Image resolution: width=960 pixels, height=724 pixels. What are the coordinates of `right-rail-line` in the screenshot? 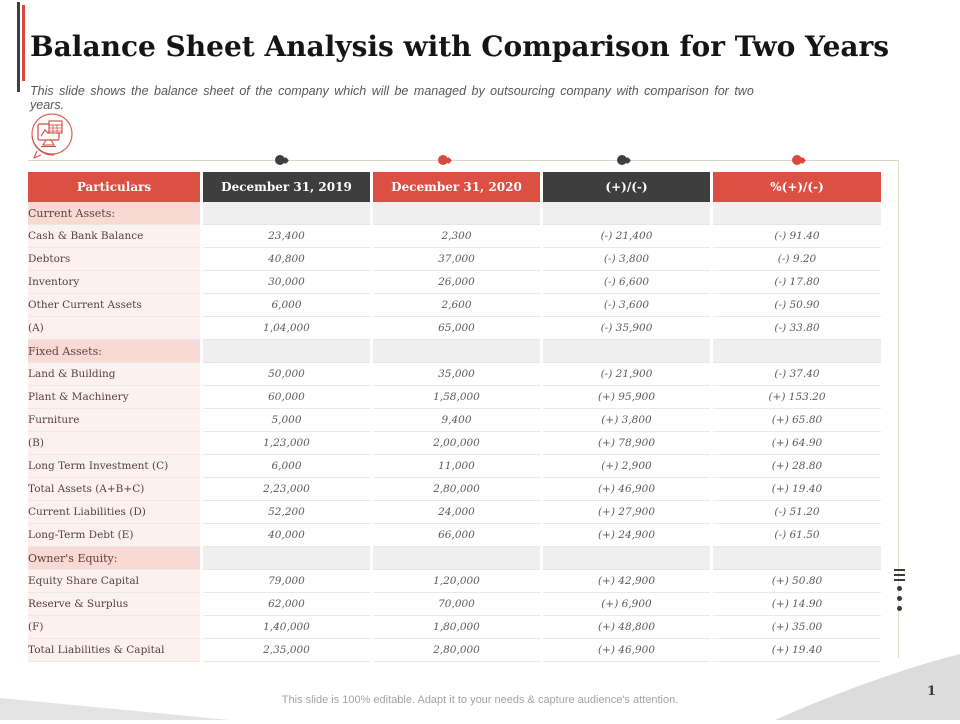 It's located at (898, 409).